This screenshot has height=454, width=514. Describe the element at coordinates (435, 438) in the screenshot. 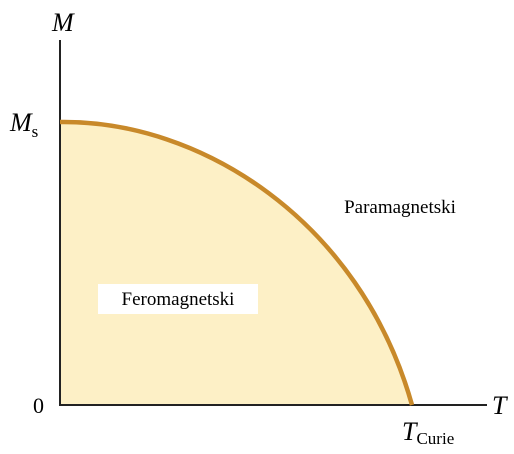

I see `curie-subscript: Curie` at that location.